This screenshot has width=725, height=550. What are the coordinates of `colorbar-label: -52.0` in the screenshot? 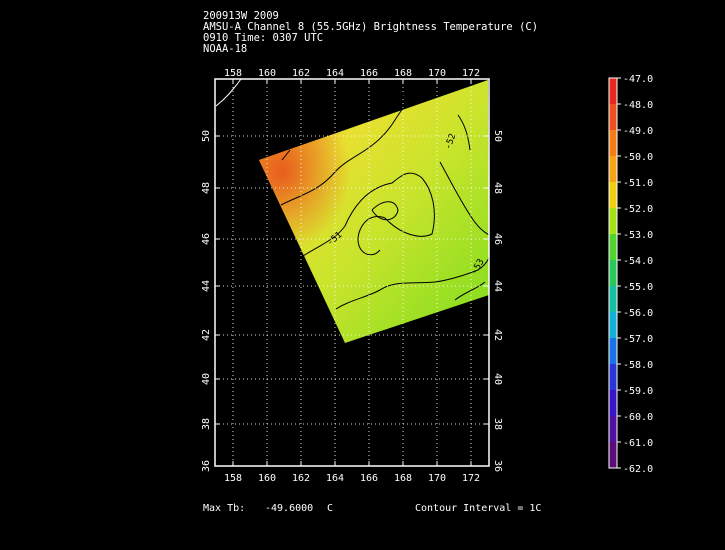 It's located at (638, 209).